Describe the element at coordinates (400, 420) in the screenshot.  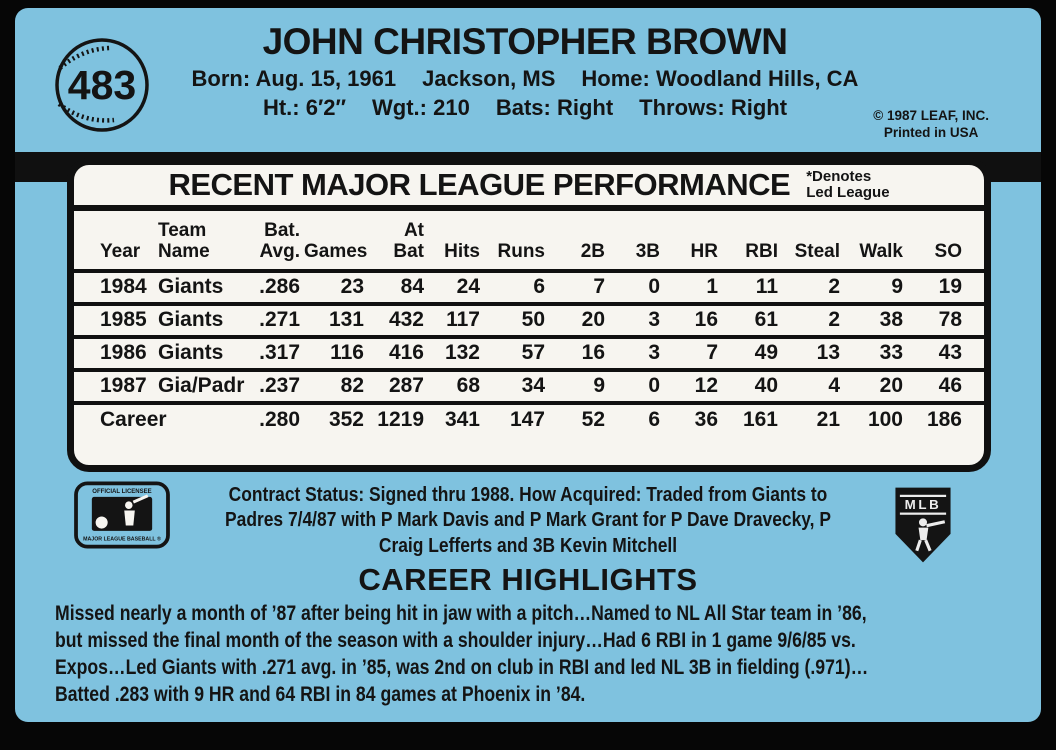
I see `stat-cell: 1219` at that location.